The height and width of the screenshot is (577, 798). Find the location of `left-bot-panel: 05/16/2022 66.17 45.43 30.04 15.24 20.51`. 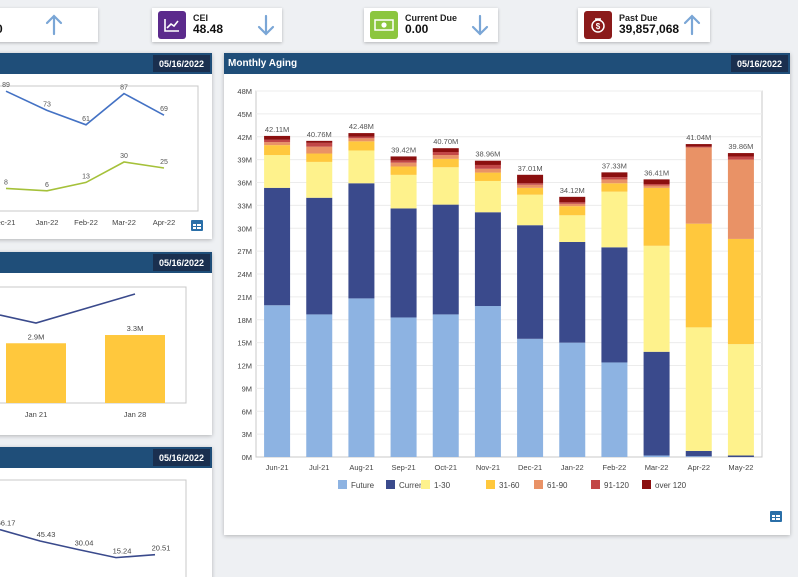

left-bot-panel: 05/16/2022 66.17 45.43 30.04 15.24 20.51 is located at coordinates (106, 512).